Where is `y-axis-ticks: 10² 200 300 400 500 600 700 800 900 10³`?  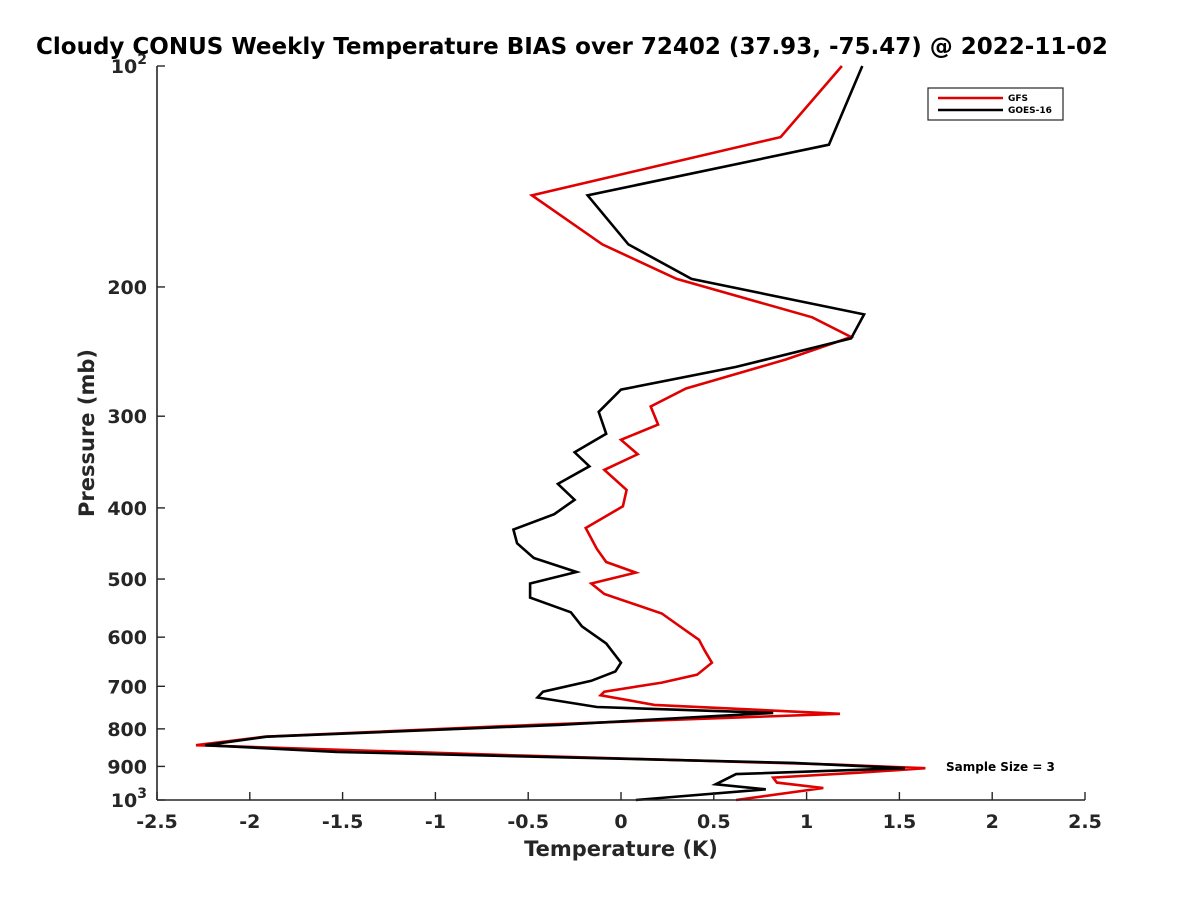 y-axis-ticks: 10² 200 300 400 500 600 700 800 900 10³ is located at coordinates (136, 432).